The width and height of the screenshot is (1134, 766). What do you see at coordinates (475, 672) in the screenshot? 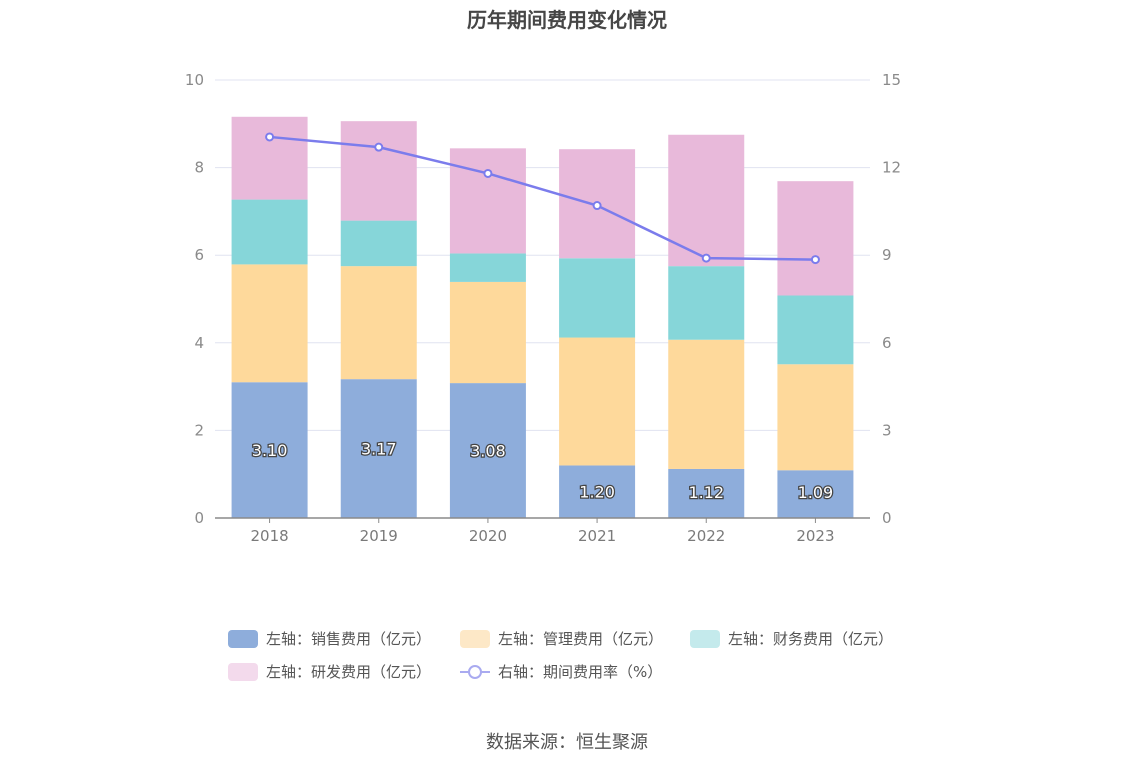
I see `legend-line-marker-icon` at bounding box center [475, 672].